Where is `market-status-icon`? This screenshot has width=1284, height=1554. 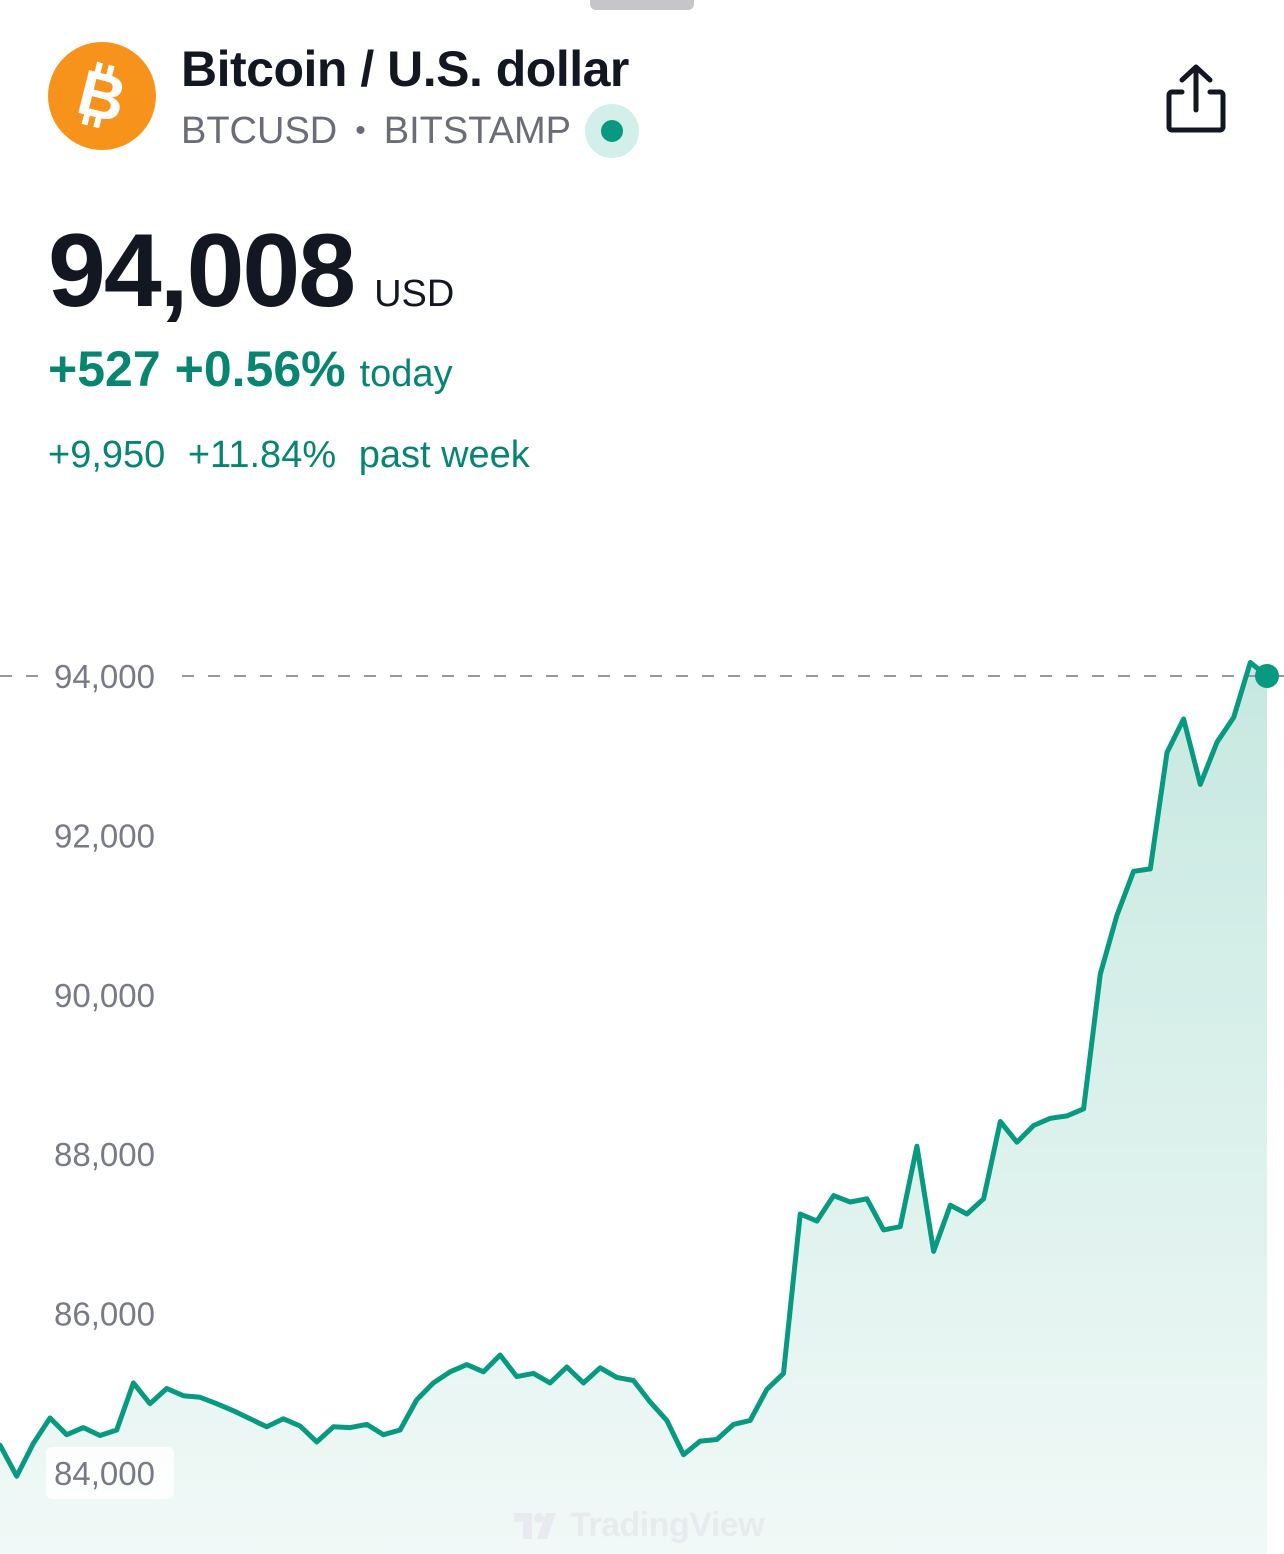 market-status-icon is located at coordinates (611, 131).